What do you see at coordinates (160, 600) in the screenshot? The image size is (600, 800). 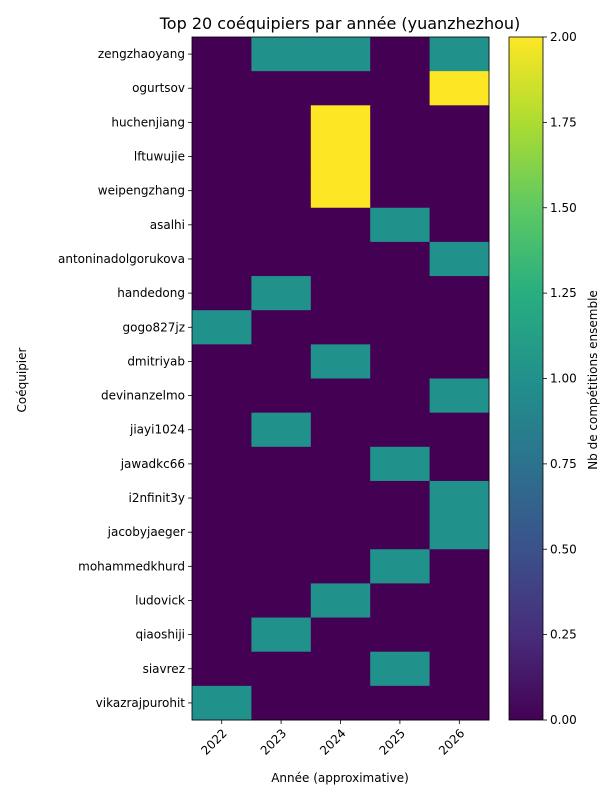 I see `y-tick-label: ludovick` at bounding box center [160, 600].